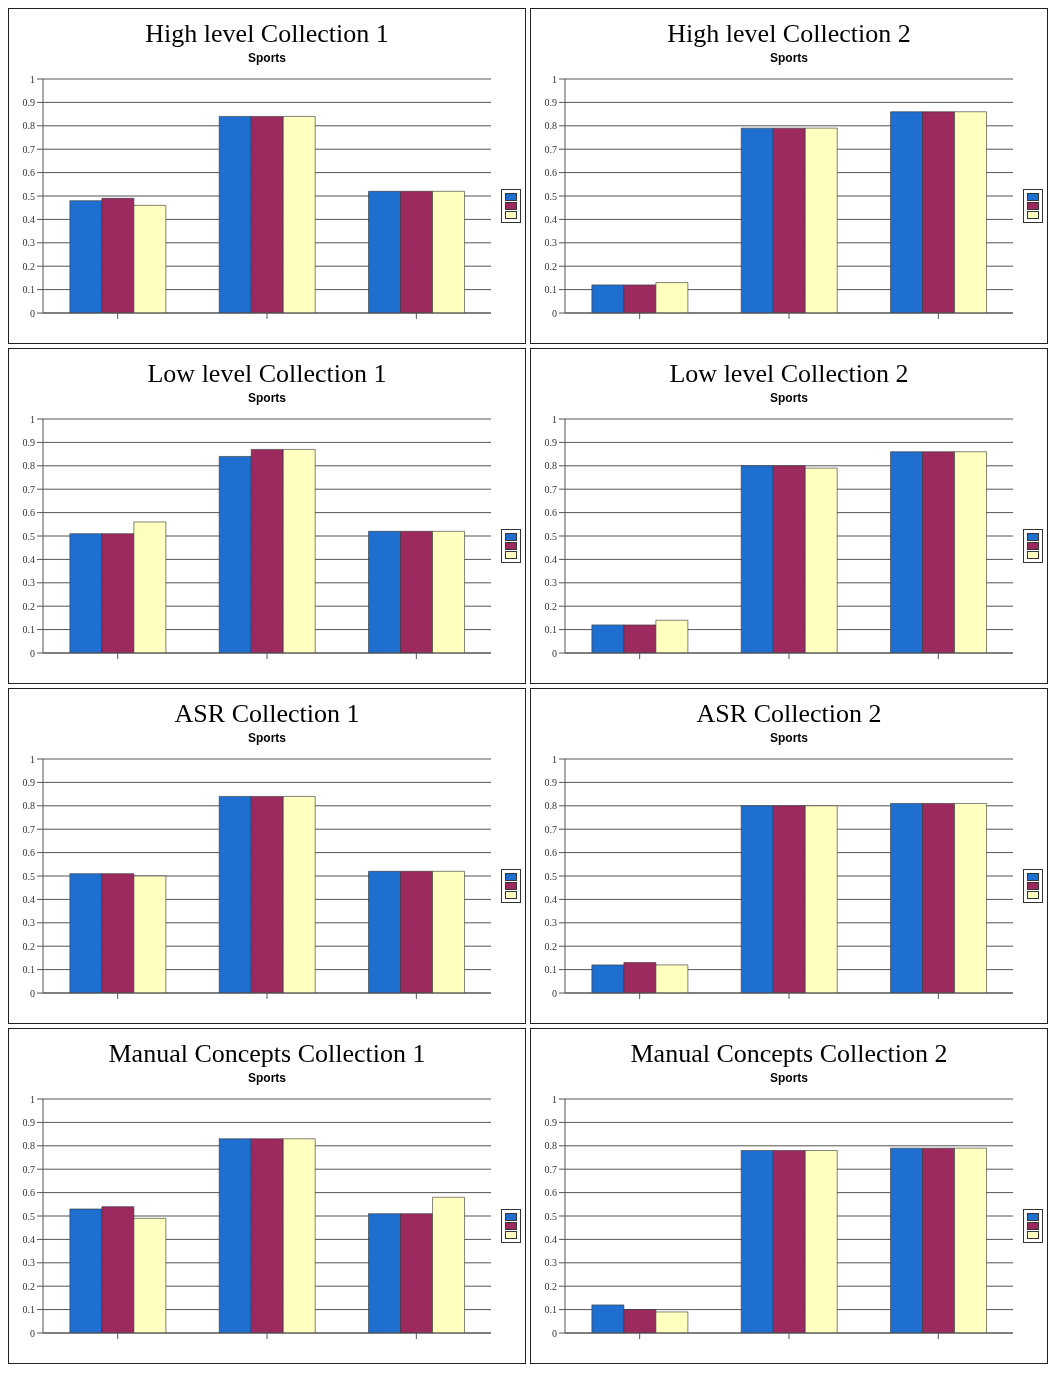 The image size is (1052, 1374). Describe the element at coordinates (267, 714) in the screenshot. I see `chart-title: ASR Collection 1` at that location.